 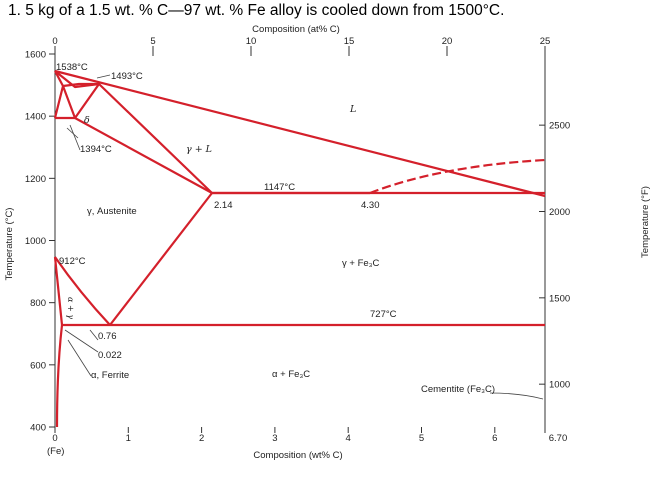 I want to click on right-tick-label: 1500, so click(x=559, y=298).